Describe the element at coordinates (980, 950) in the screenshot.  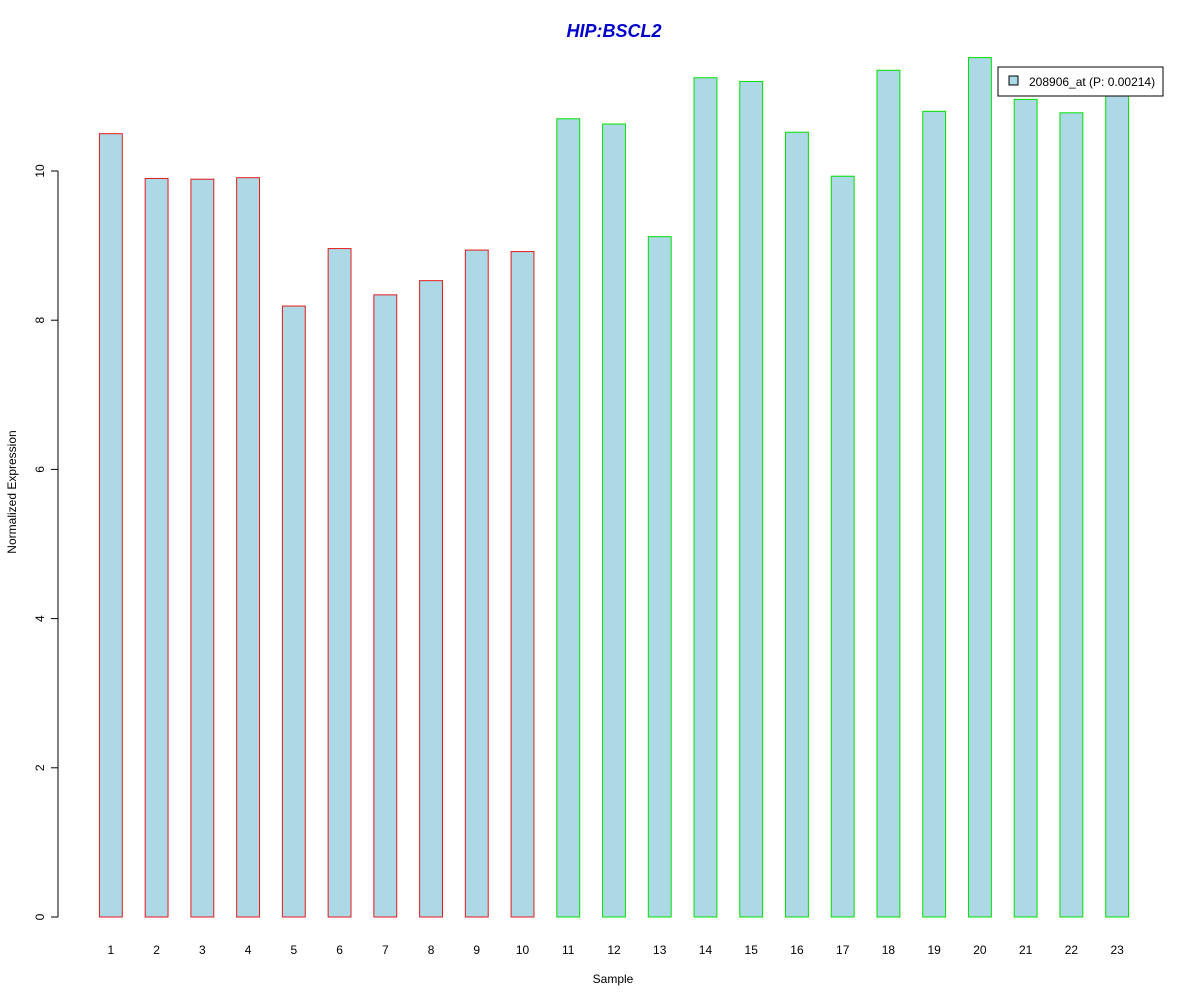
I see `x-tick-label: 20` at that location.